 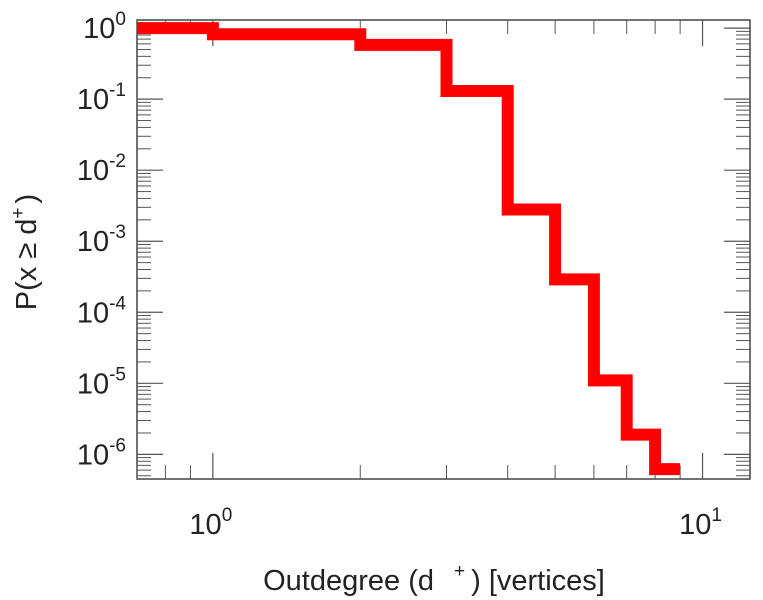 I want to click on x-tick-label: 10⁰, so click(x=210, y=523).